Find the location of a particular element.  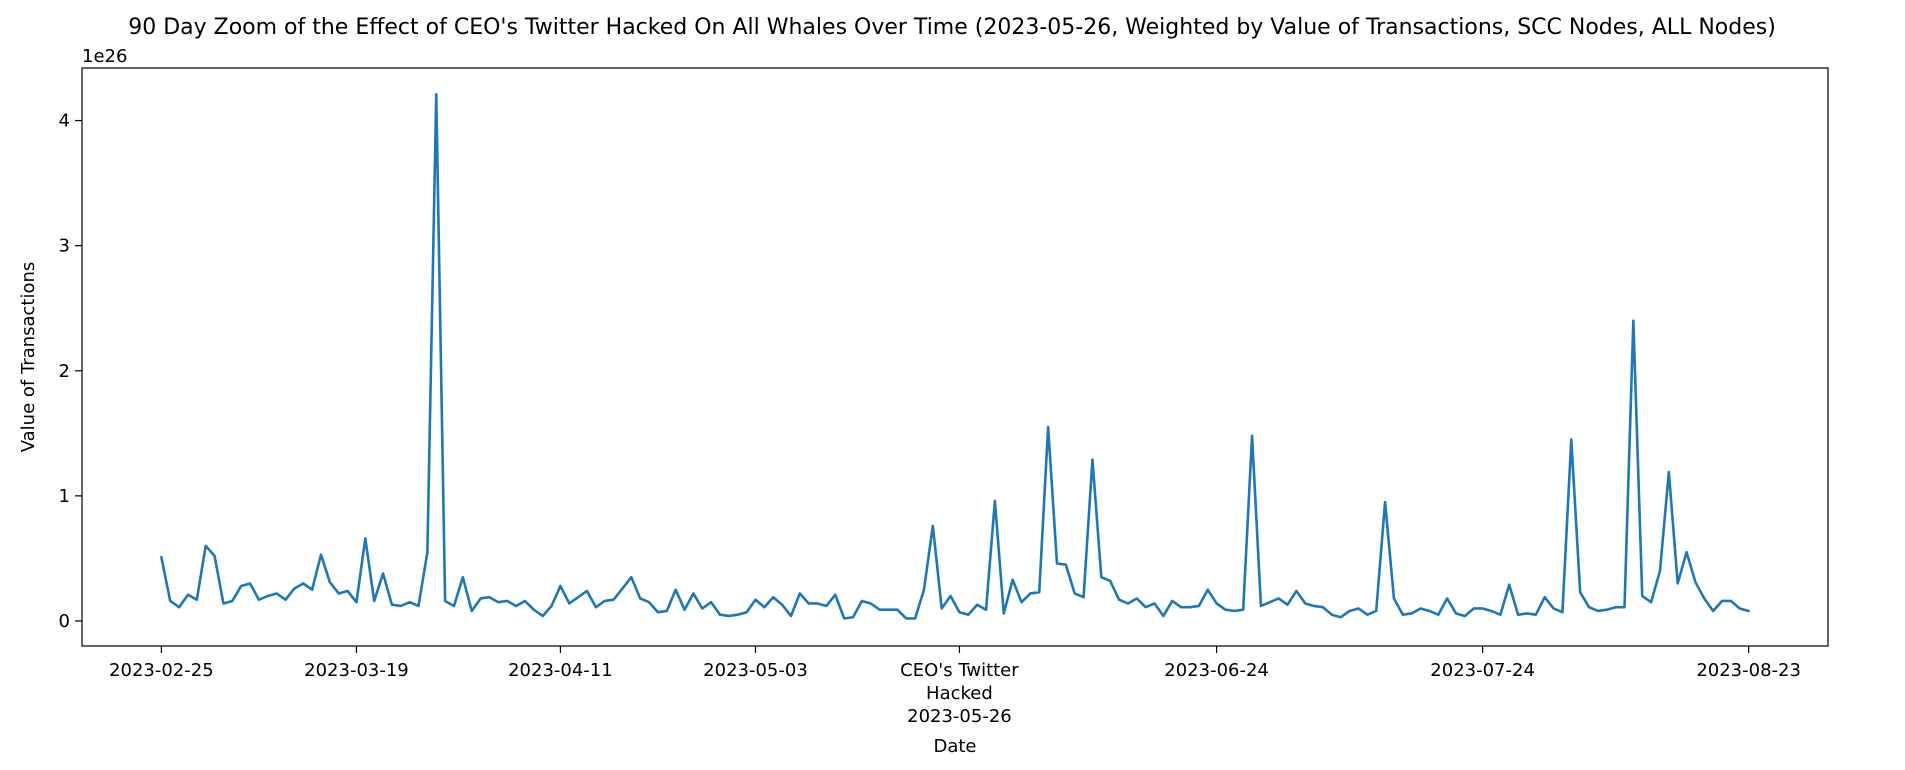

x-tick-label: 2023-04-11 is located at coordinates (560, 670).